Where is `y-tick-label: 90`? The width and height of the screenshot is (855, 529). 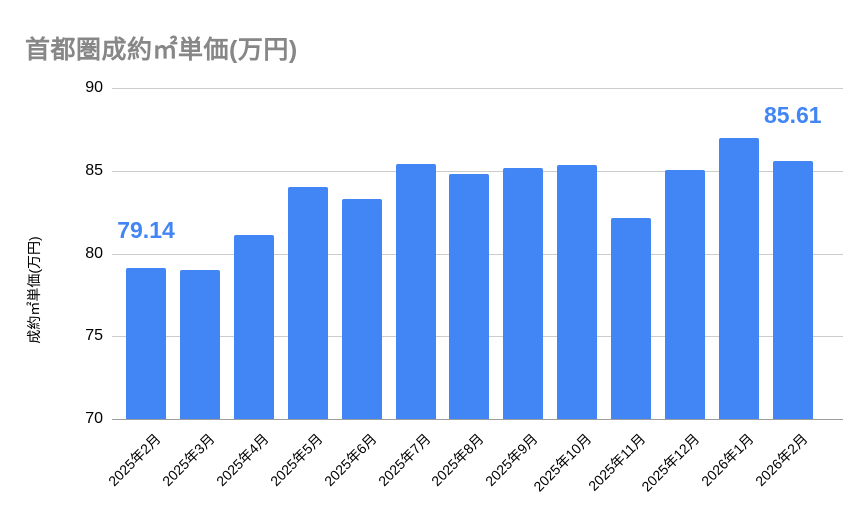 y-tick-label: 90 is located at coordinates (94, 87).